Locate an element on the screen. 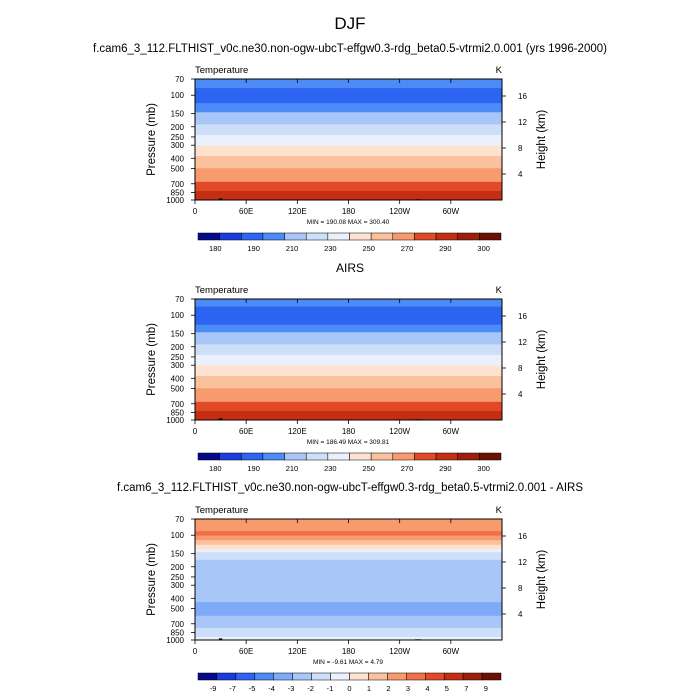 Image resolution: width=700 pixels, height=700 pixels. x-tick-label: 60E is located at coordinates (246, 651).